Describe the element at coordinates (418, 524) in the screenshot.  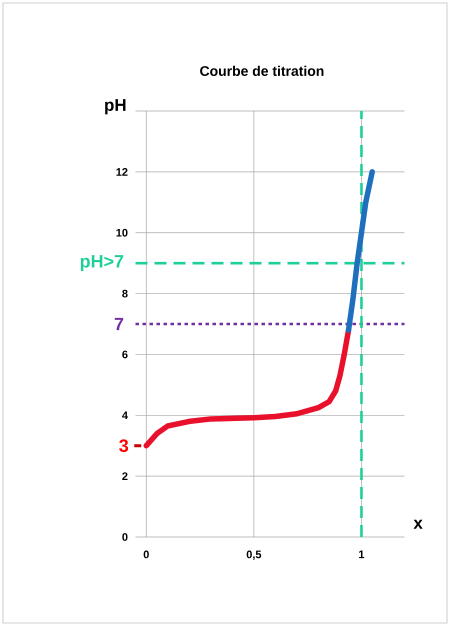
I see `x-axis-title: x` at that location.